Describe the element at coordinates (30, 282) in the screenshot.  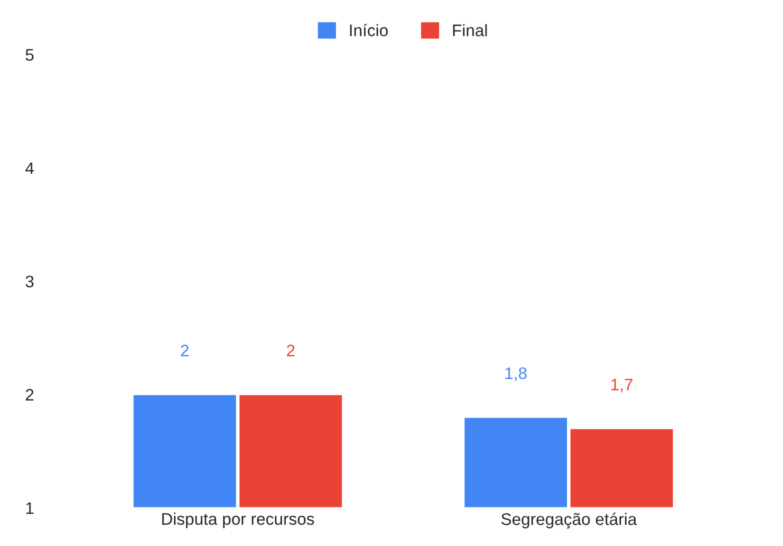
I see `y-tick-label: 3` at that location.